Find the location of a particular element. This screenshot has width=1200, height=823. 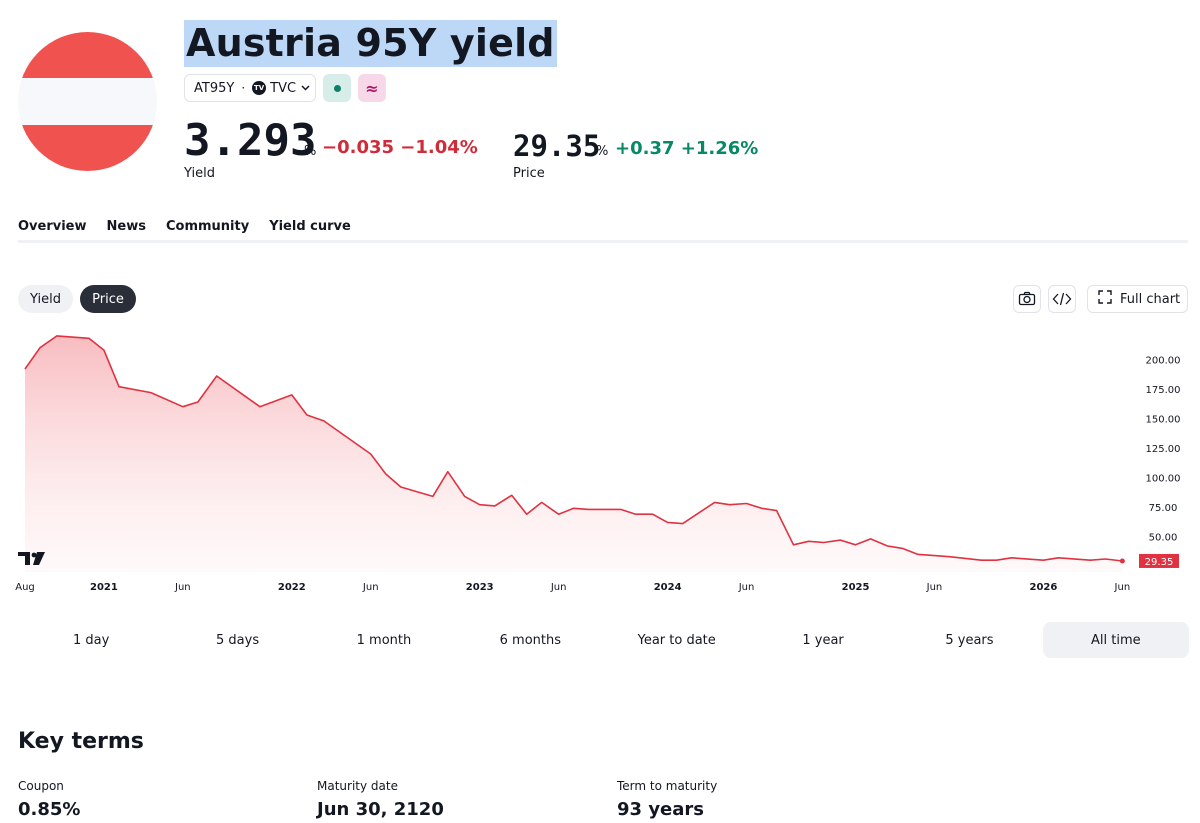

price-value: 29.35 is located at coordinates (557, 146).